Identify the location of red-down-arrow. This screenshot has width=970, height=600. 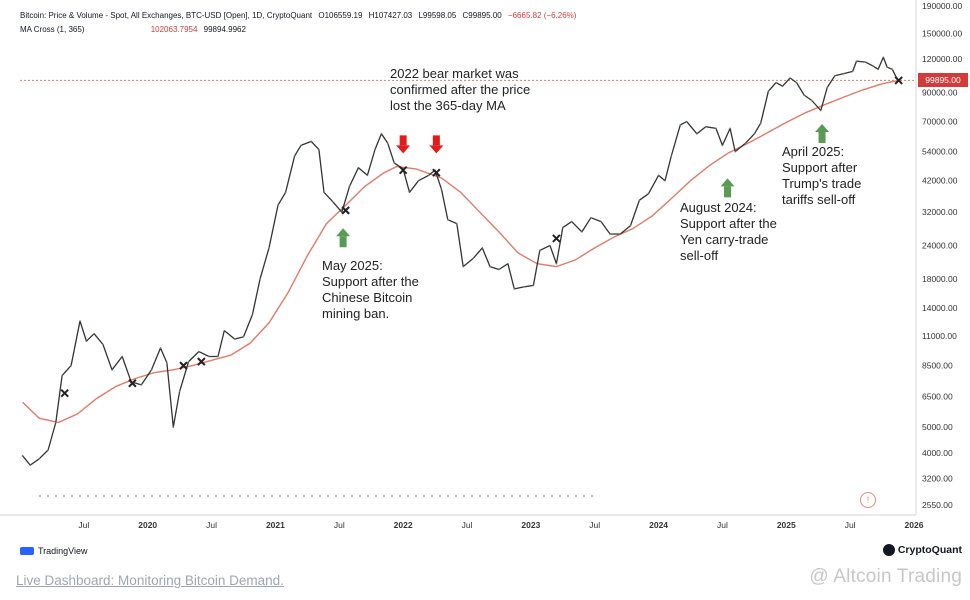
(436, 144).